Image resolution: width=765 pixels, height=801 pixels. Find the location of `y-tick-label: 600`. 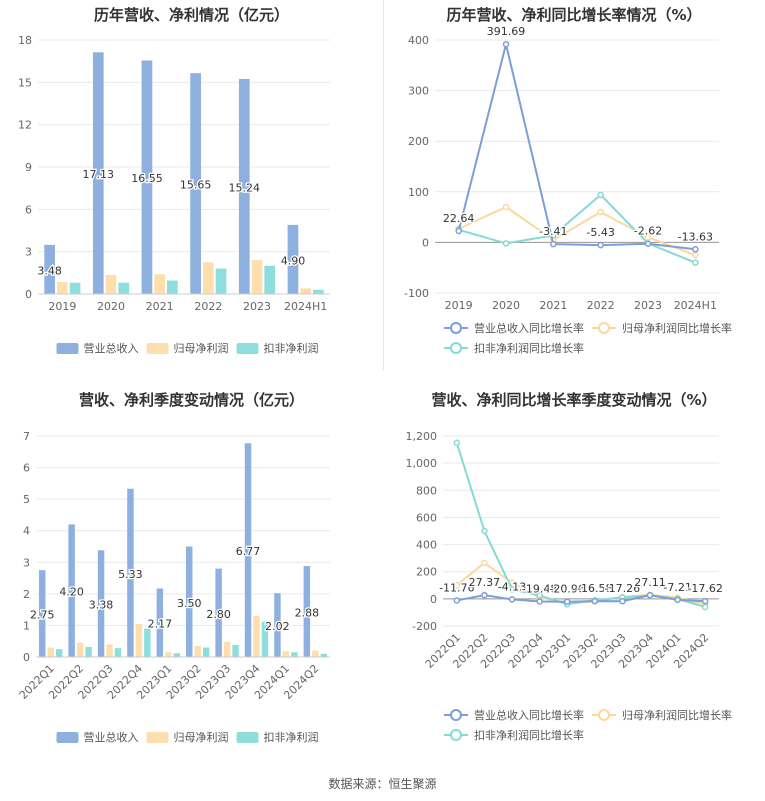

y-tick-label: 600 is located at coordinates (426, 517).